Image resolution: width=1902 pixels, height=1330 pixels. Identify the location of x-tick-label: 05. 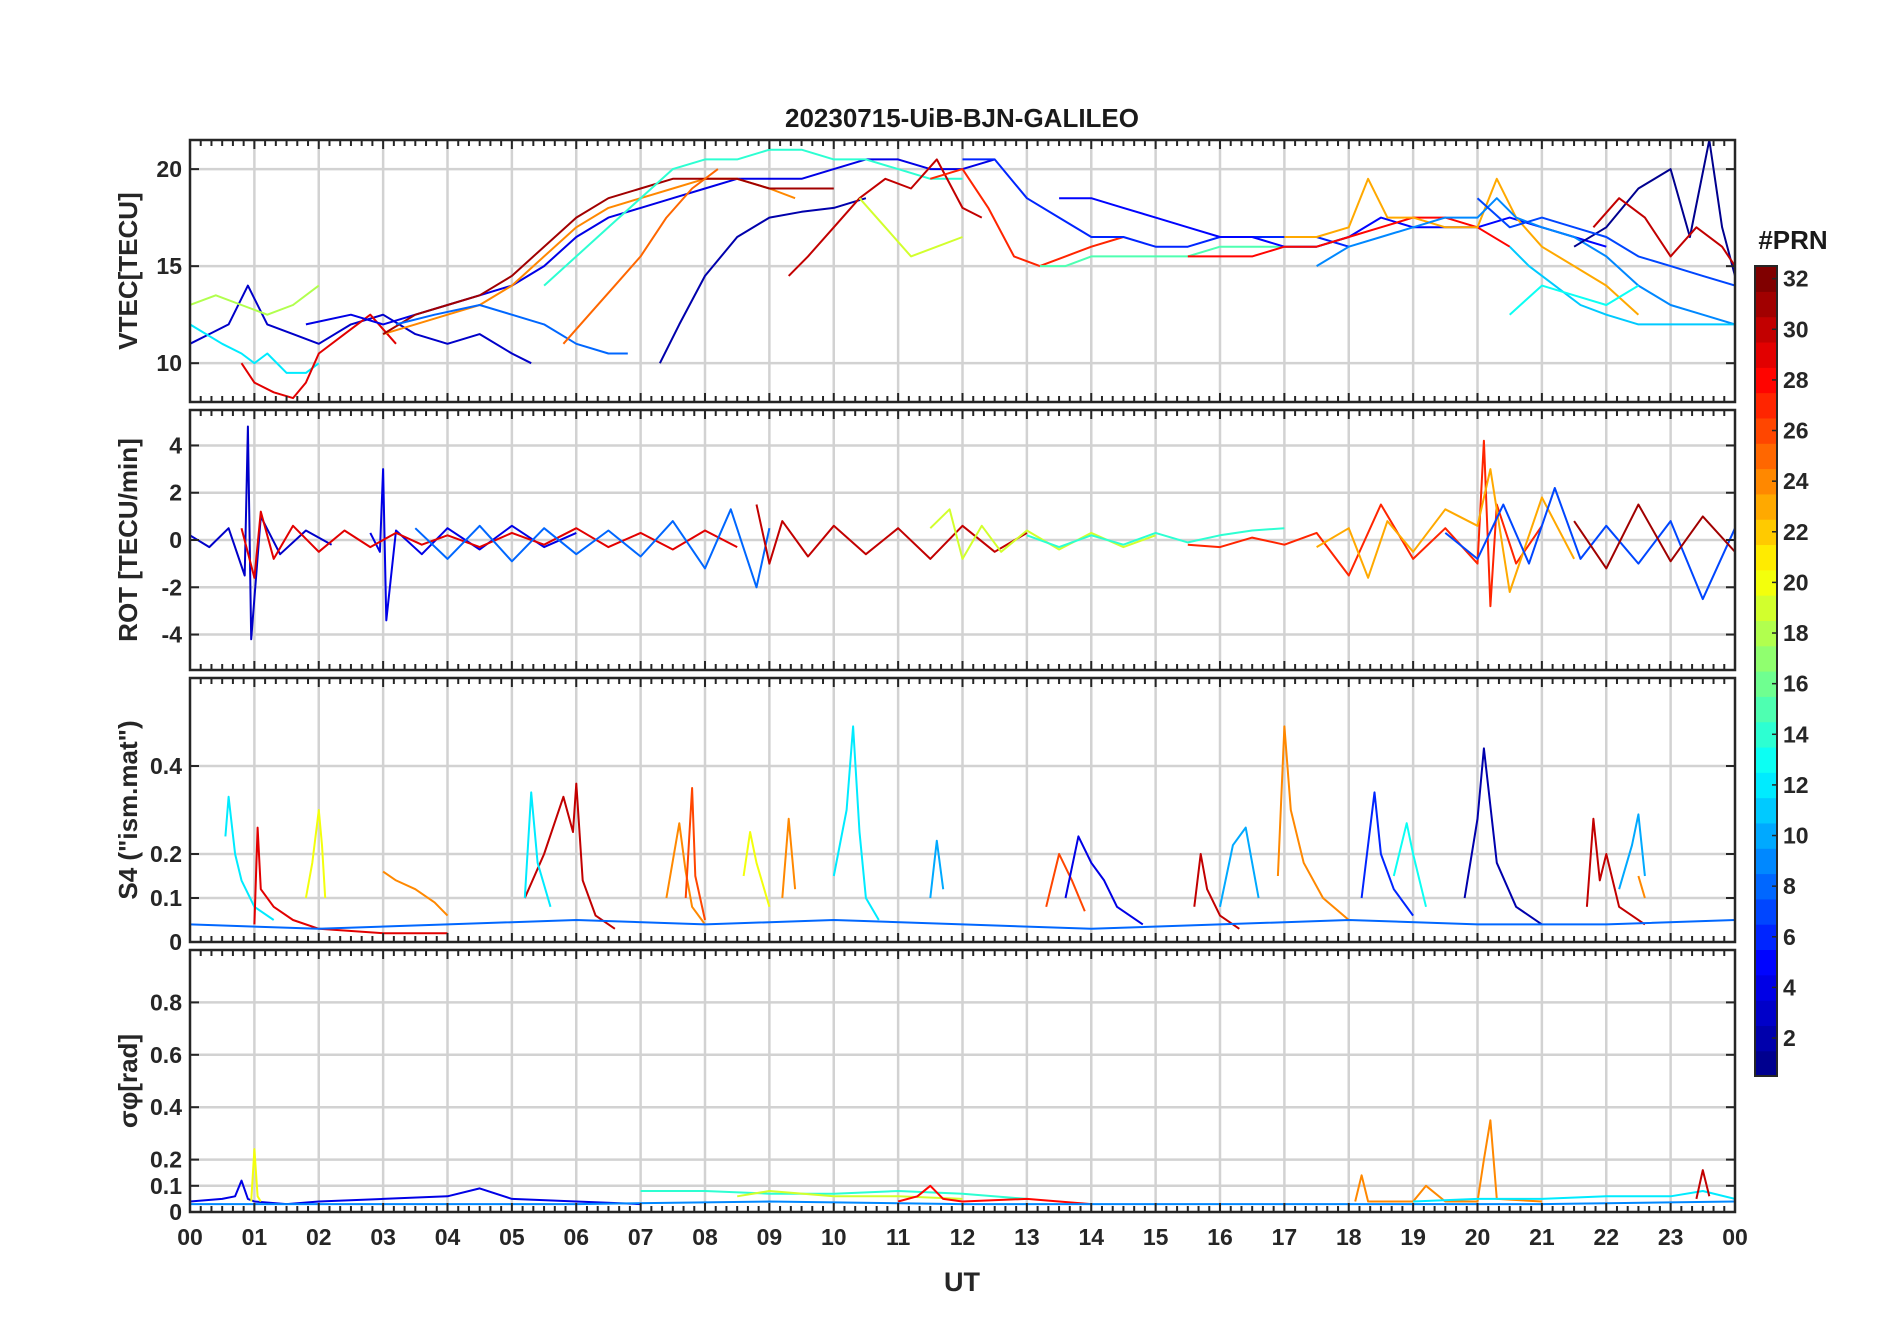
(512, 1237).